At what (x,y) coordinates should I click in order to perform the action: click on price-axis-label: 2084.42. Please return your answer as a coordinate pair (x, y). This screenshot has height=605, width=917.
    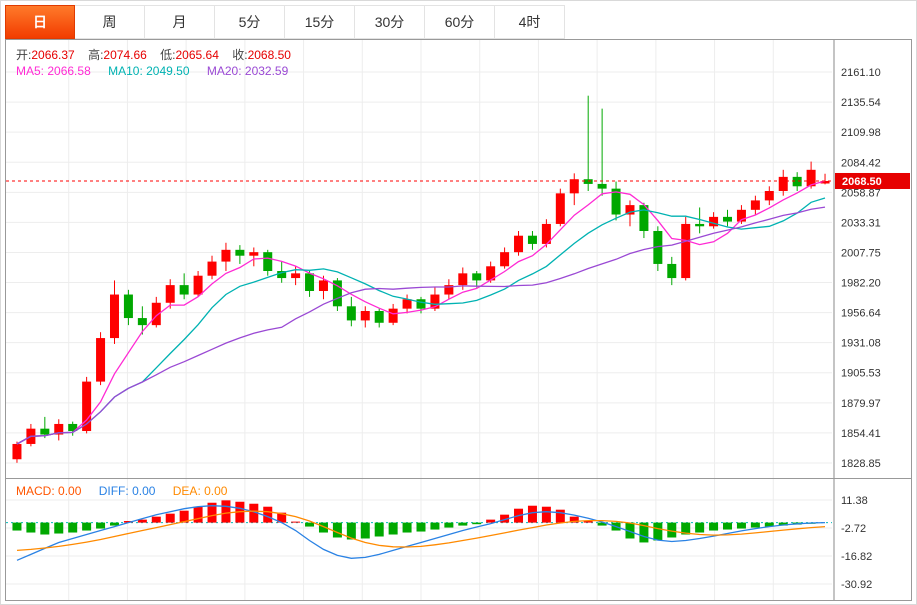
    Looking at the image, I should click on (861, 163).